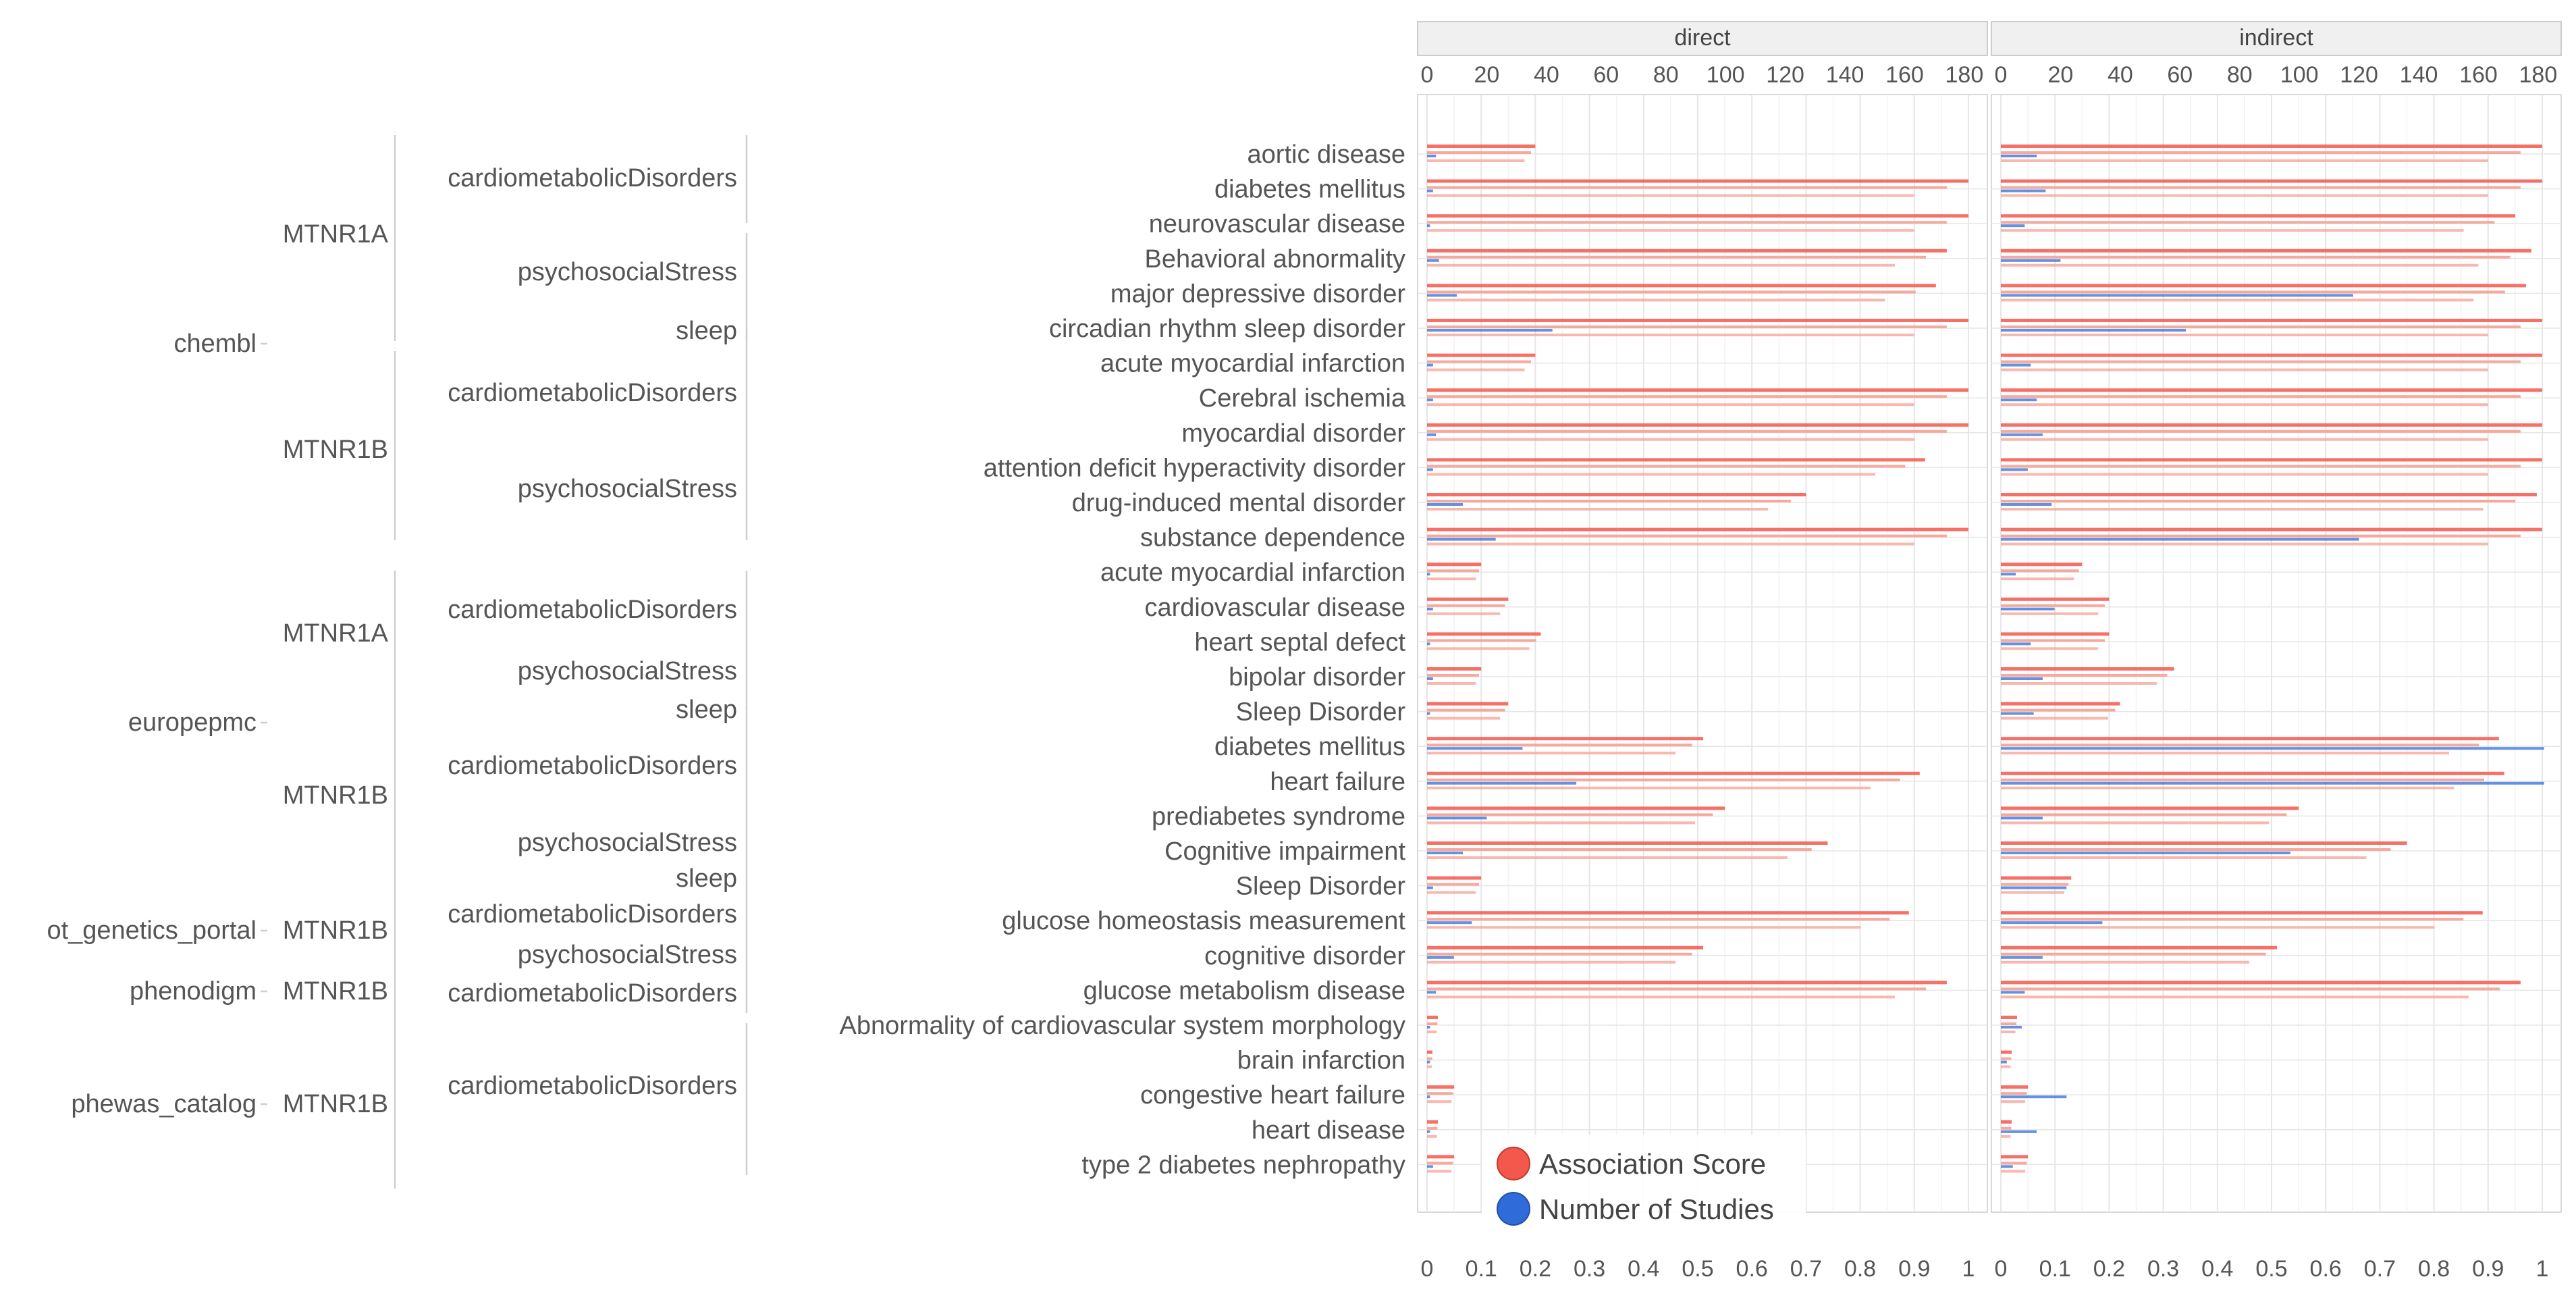  I want to click on bottom-tick-label: 0.1, so click(2055, 1269).